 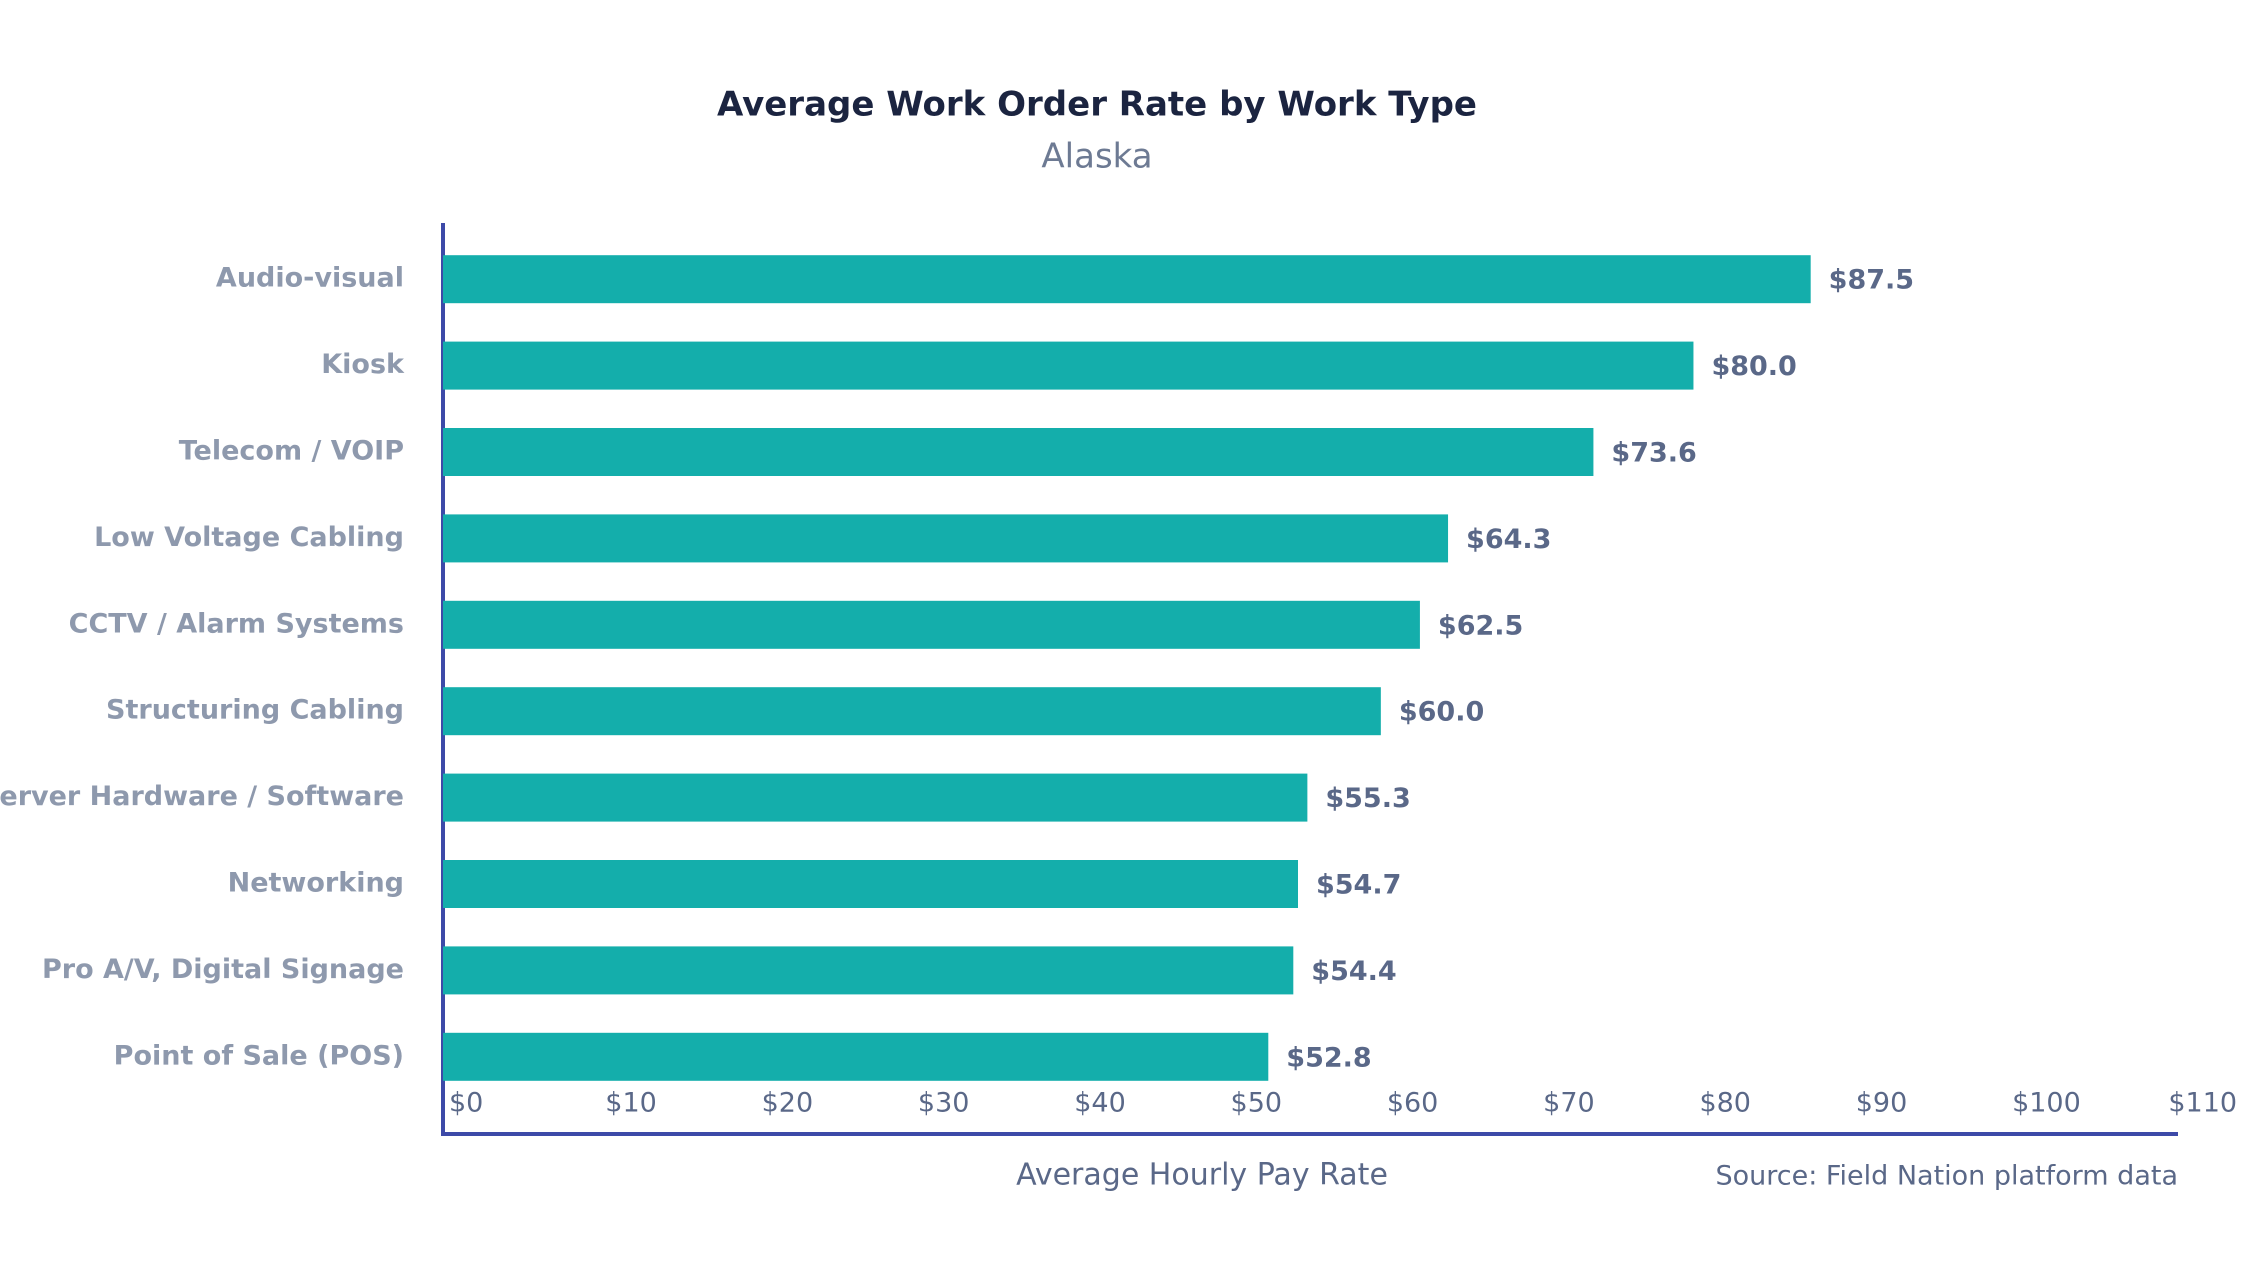 I want to click on x-axis-title: Average Hourly Pay Rate, so click(x=1202, y=1175).